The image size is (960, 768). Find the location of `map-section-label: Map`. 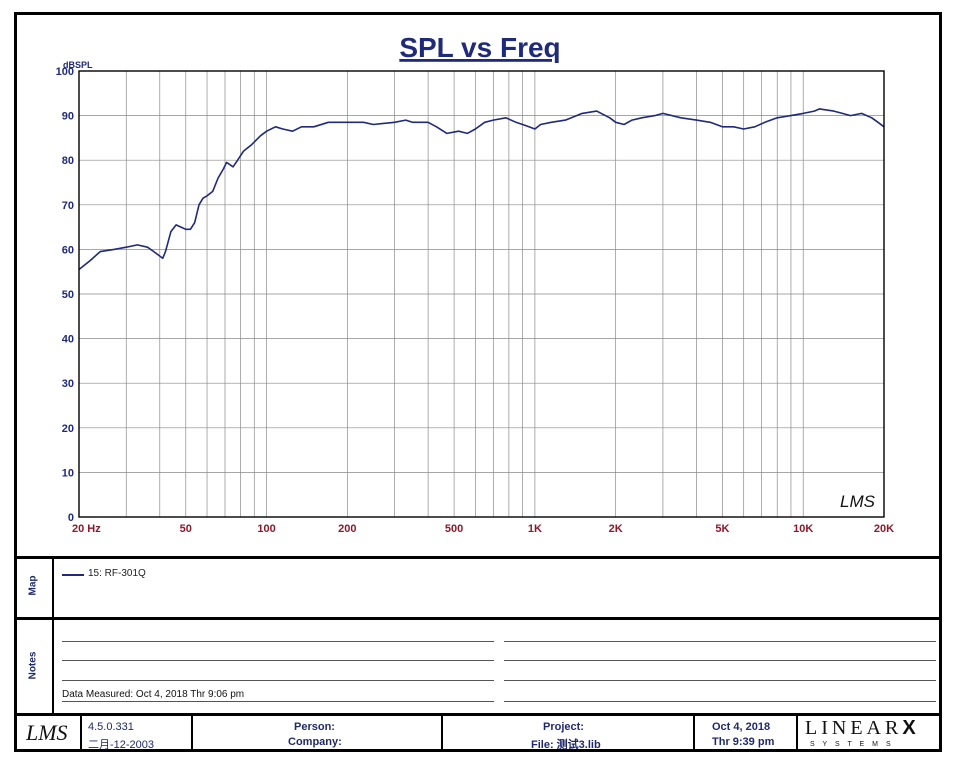

map-section-label: Map is located at coordinates (33, 585).